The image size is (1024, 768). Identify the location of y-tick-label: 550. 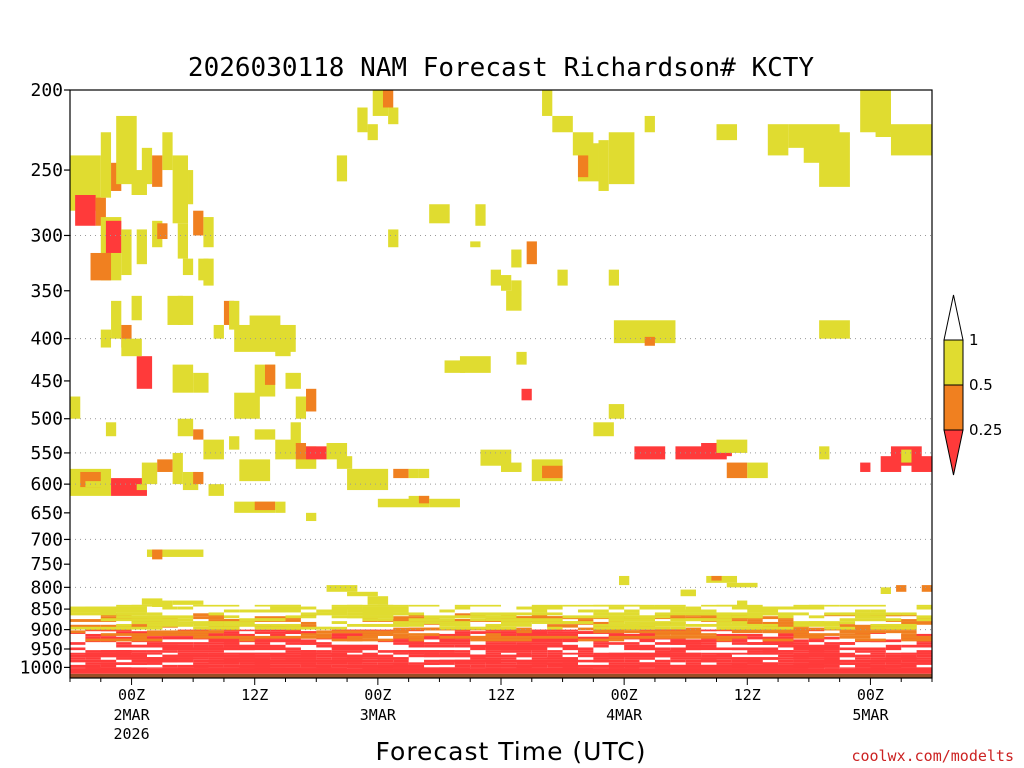
(46, 453).